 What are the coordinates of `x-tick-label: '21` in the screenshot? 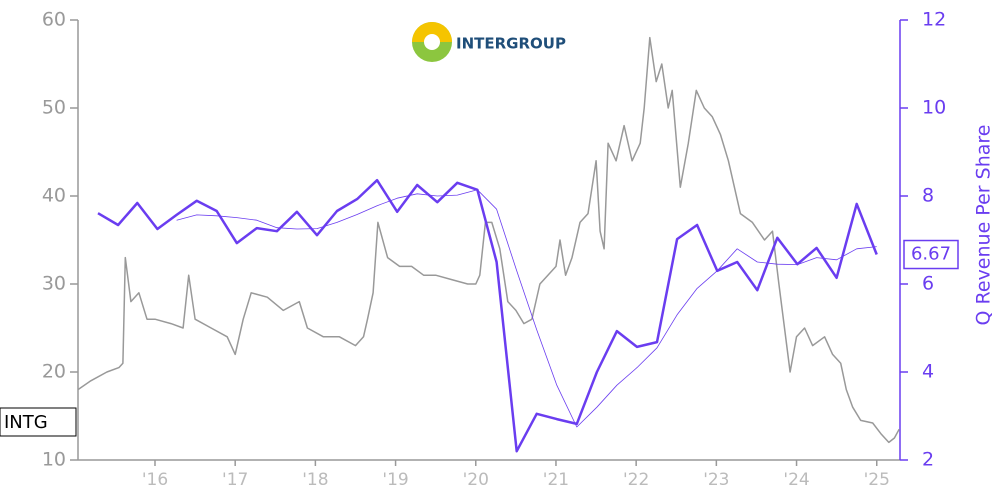 It's located at (556, 480).